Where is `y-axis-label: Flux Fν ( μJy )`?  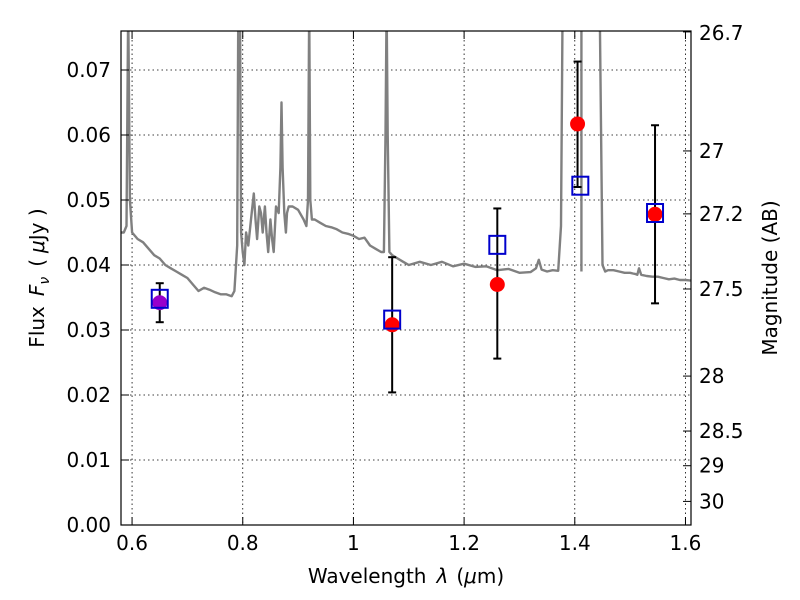
y-axis-label: Flux Fν ( μJy ) is located at coordinates (39, 277).